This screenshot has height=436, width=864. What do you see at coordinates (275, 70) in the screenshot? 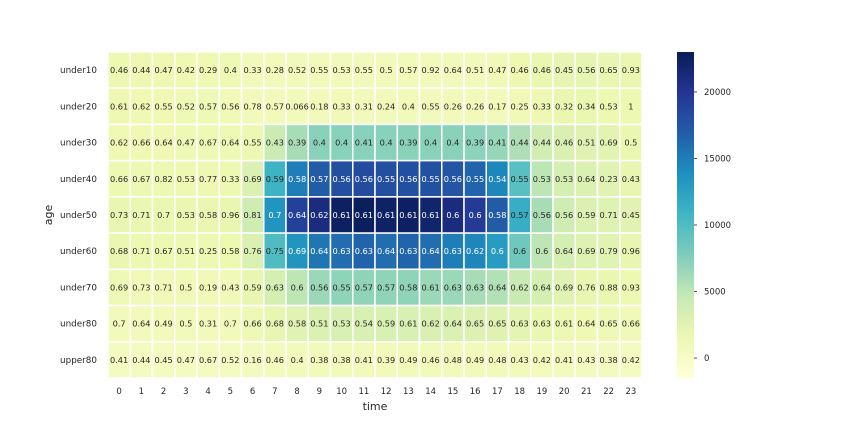
I see `cell-annotation: 0.28` at bounding box center [275, 70].